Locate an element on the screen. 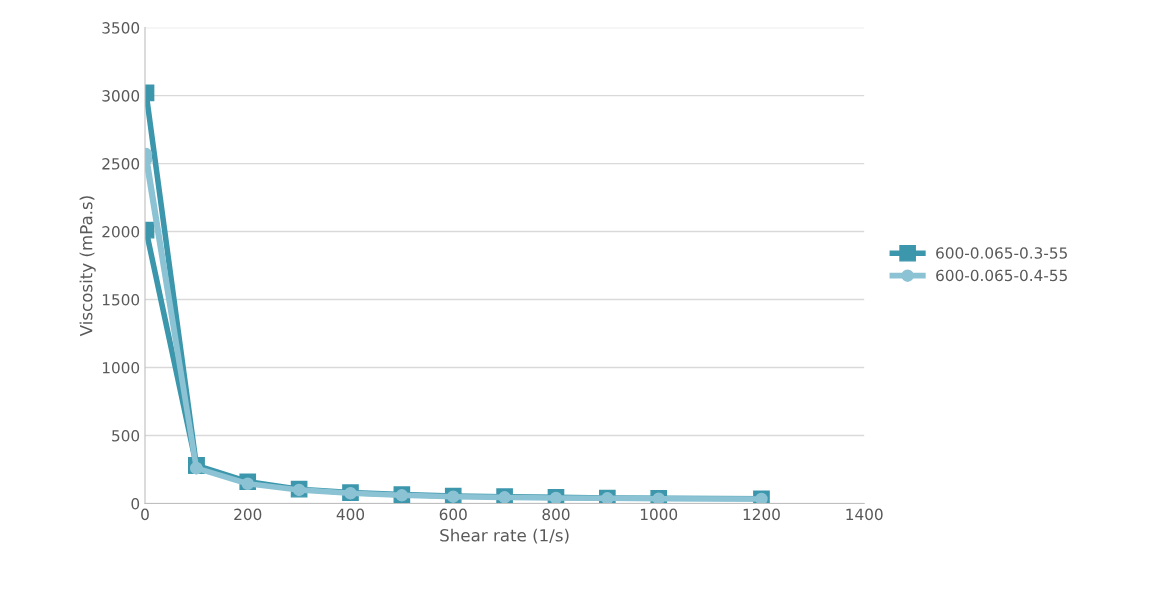  y-tick-label: 2000 is located at coordinates (121, 232).